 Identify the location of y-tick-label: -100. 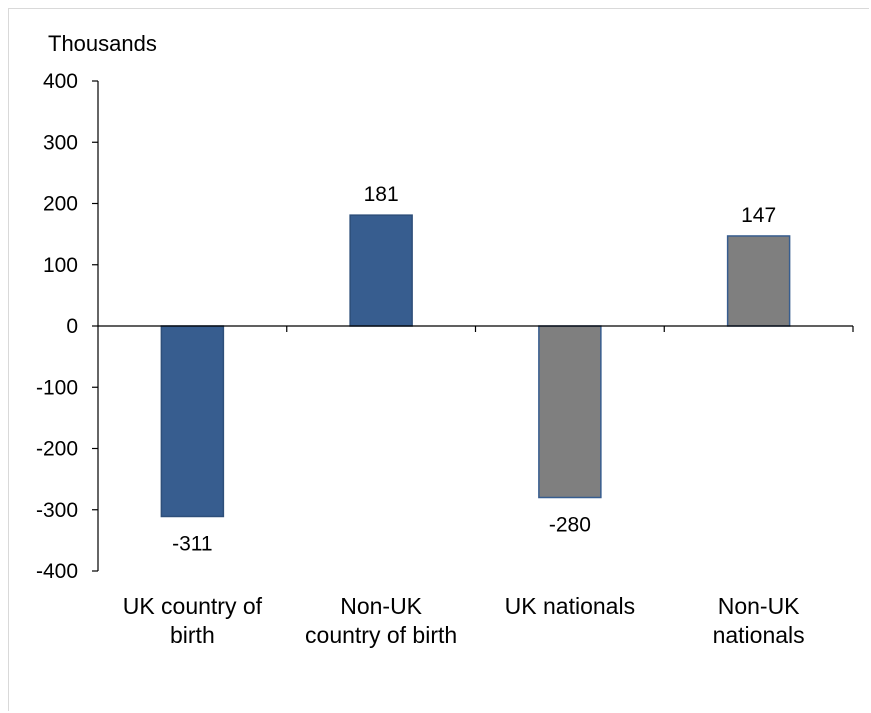
(57, 387).